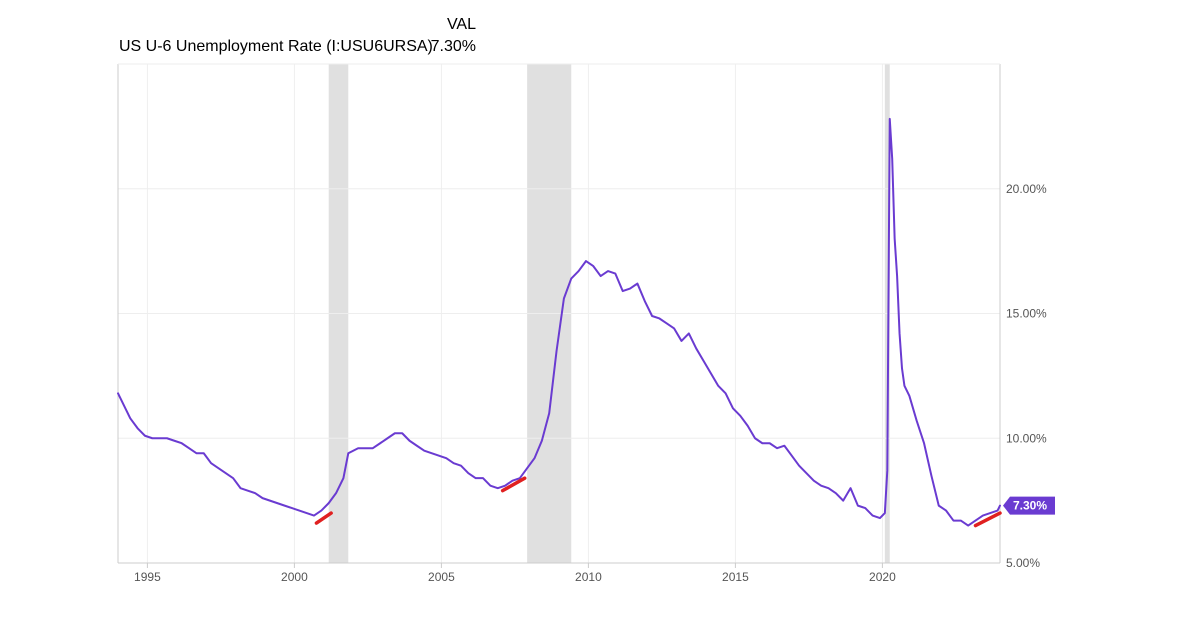 Image resolution: width=1200 pixels, height=630 pixels. Describe the element at coordinates (1026, 438) in the screenshot. I see `y-tick-label-2: 10.00%` at that location.